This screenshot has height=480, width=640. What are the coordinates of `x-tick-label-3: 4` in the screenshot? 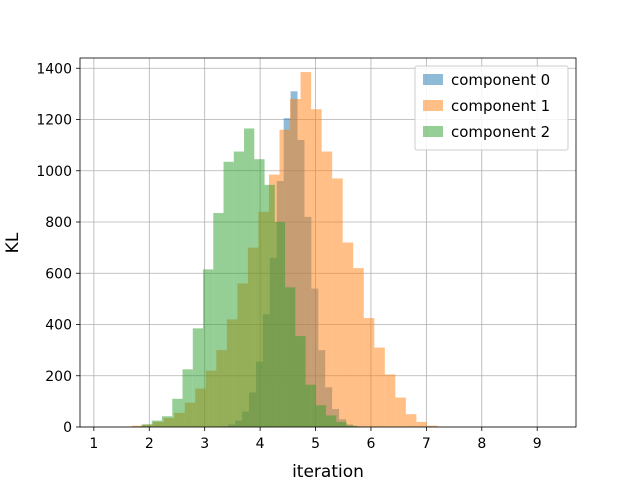 It's located at (260, 444).